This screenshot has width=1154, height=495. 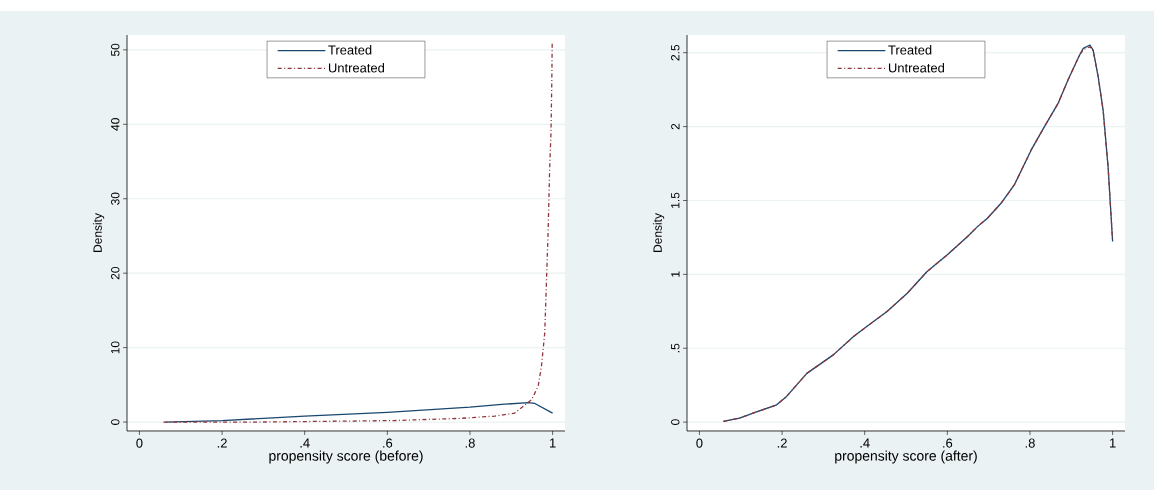 What do you see at coordinates (115, 124) in the screenshot?
I see `y-tick-label: 40` at bounding box center [115, 124].